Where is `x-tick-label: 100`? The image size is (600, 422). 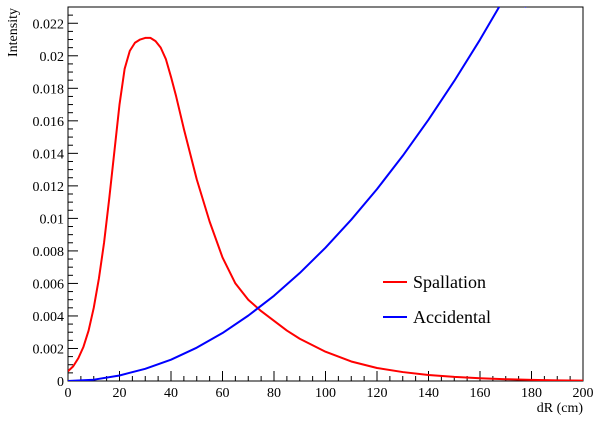 x-tick-label: 100 is located at coordinates (325, 393).